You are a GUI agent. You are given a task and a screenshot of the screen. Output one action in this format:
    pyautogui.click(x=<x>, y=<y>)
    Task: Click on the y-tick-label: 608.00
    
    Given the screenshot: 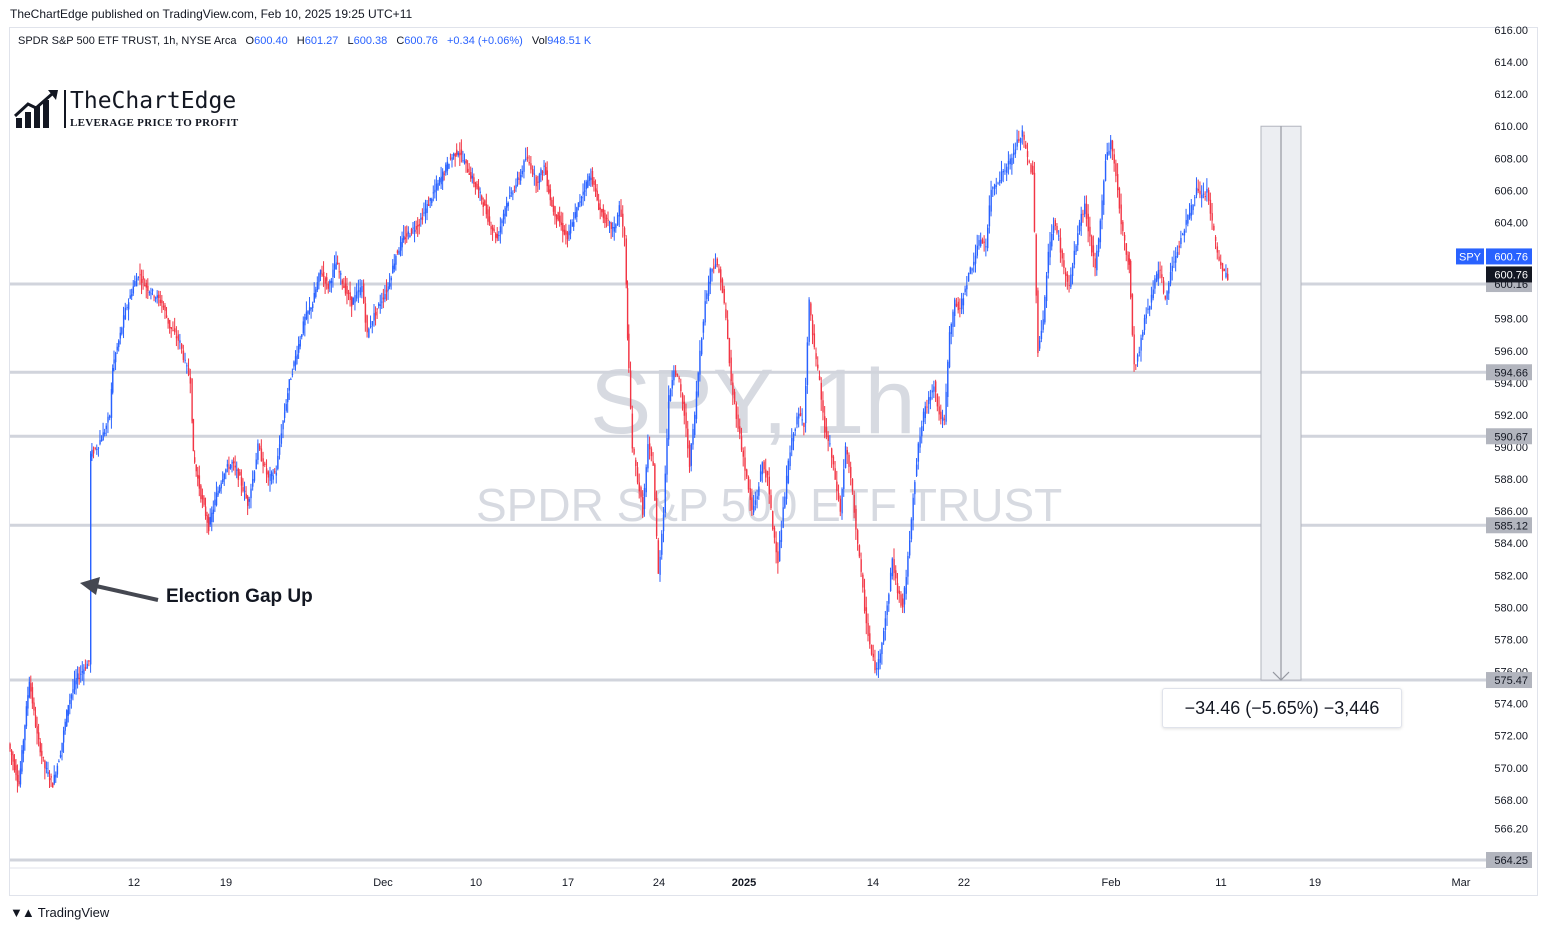 What is the action you would take?
    pyautogui.click(x=1511, y=159)
    